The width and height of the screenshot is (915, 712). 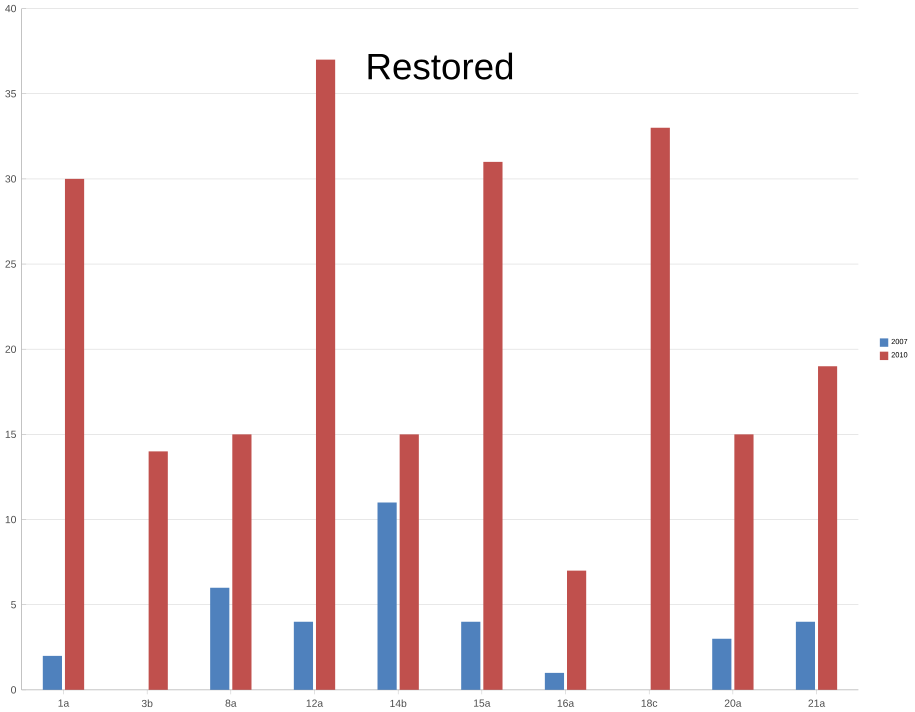 What do you see at coordinates (10, 94) in the screenshot?
I see `y-tick-label: 35` at bounding box center [10, 94].